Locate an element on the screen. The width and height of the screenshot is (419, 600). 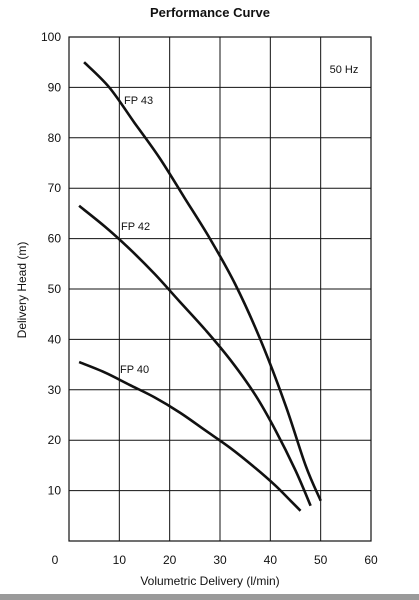
x-tick-label-10: 10 is located at coordinates (120, 560).